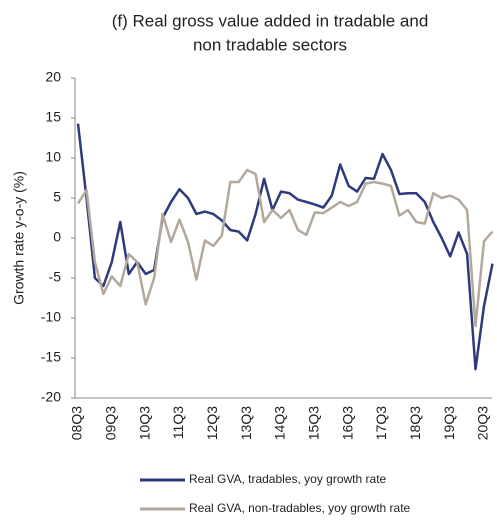 This screenshot has height=521, width=497. Describe the element at coordinates (381, 423) in the screenshot. I see `x-tick-label: 17Q3` at that location.